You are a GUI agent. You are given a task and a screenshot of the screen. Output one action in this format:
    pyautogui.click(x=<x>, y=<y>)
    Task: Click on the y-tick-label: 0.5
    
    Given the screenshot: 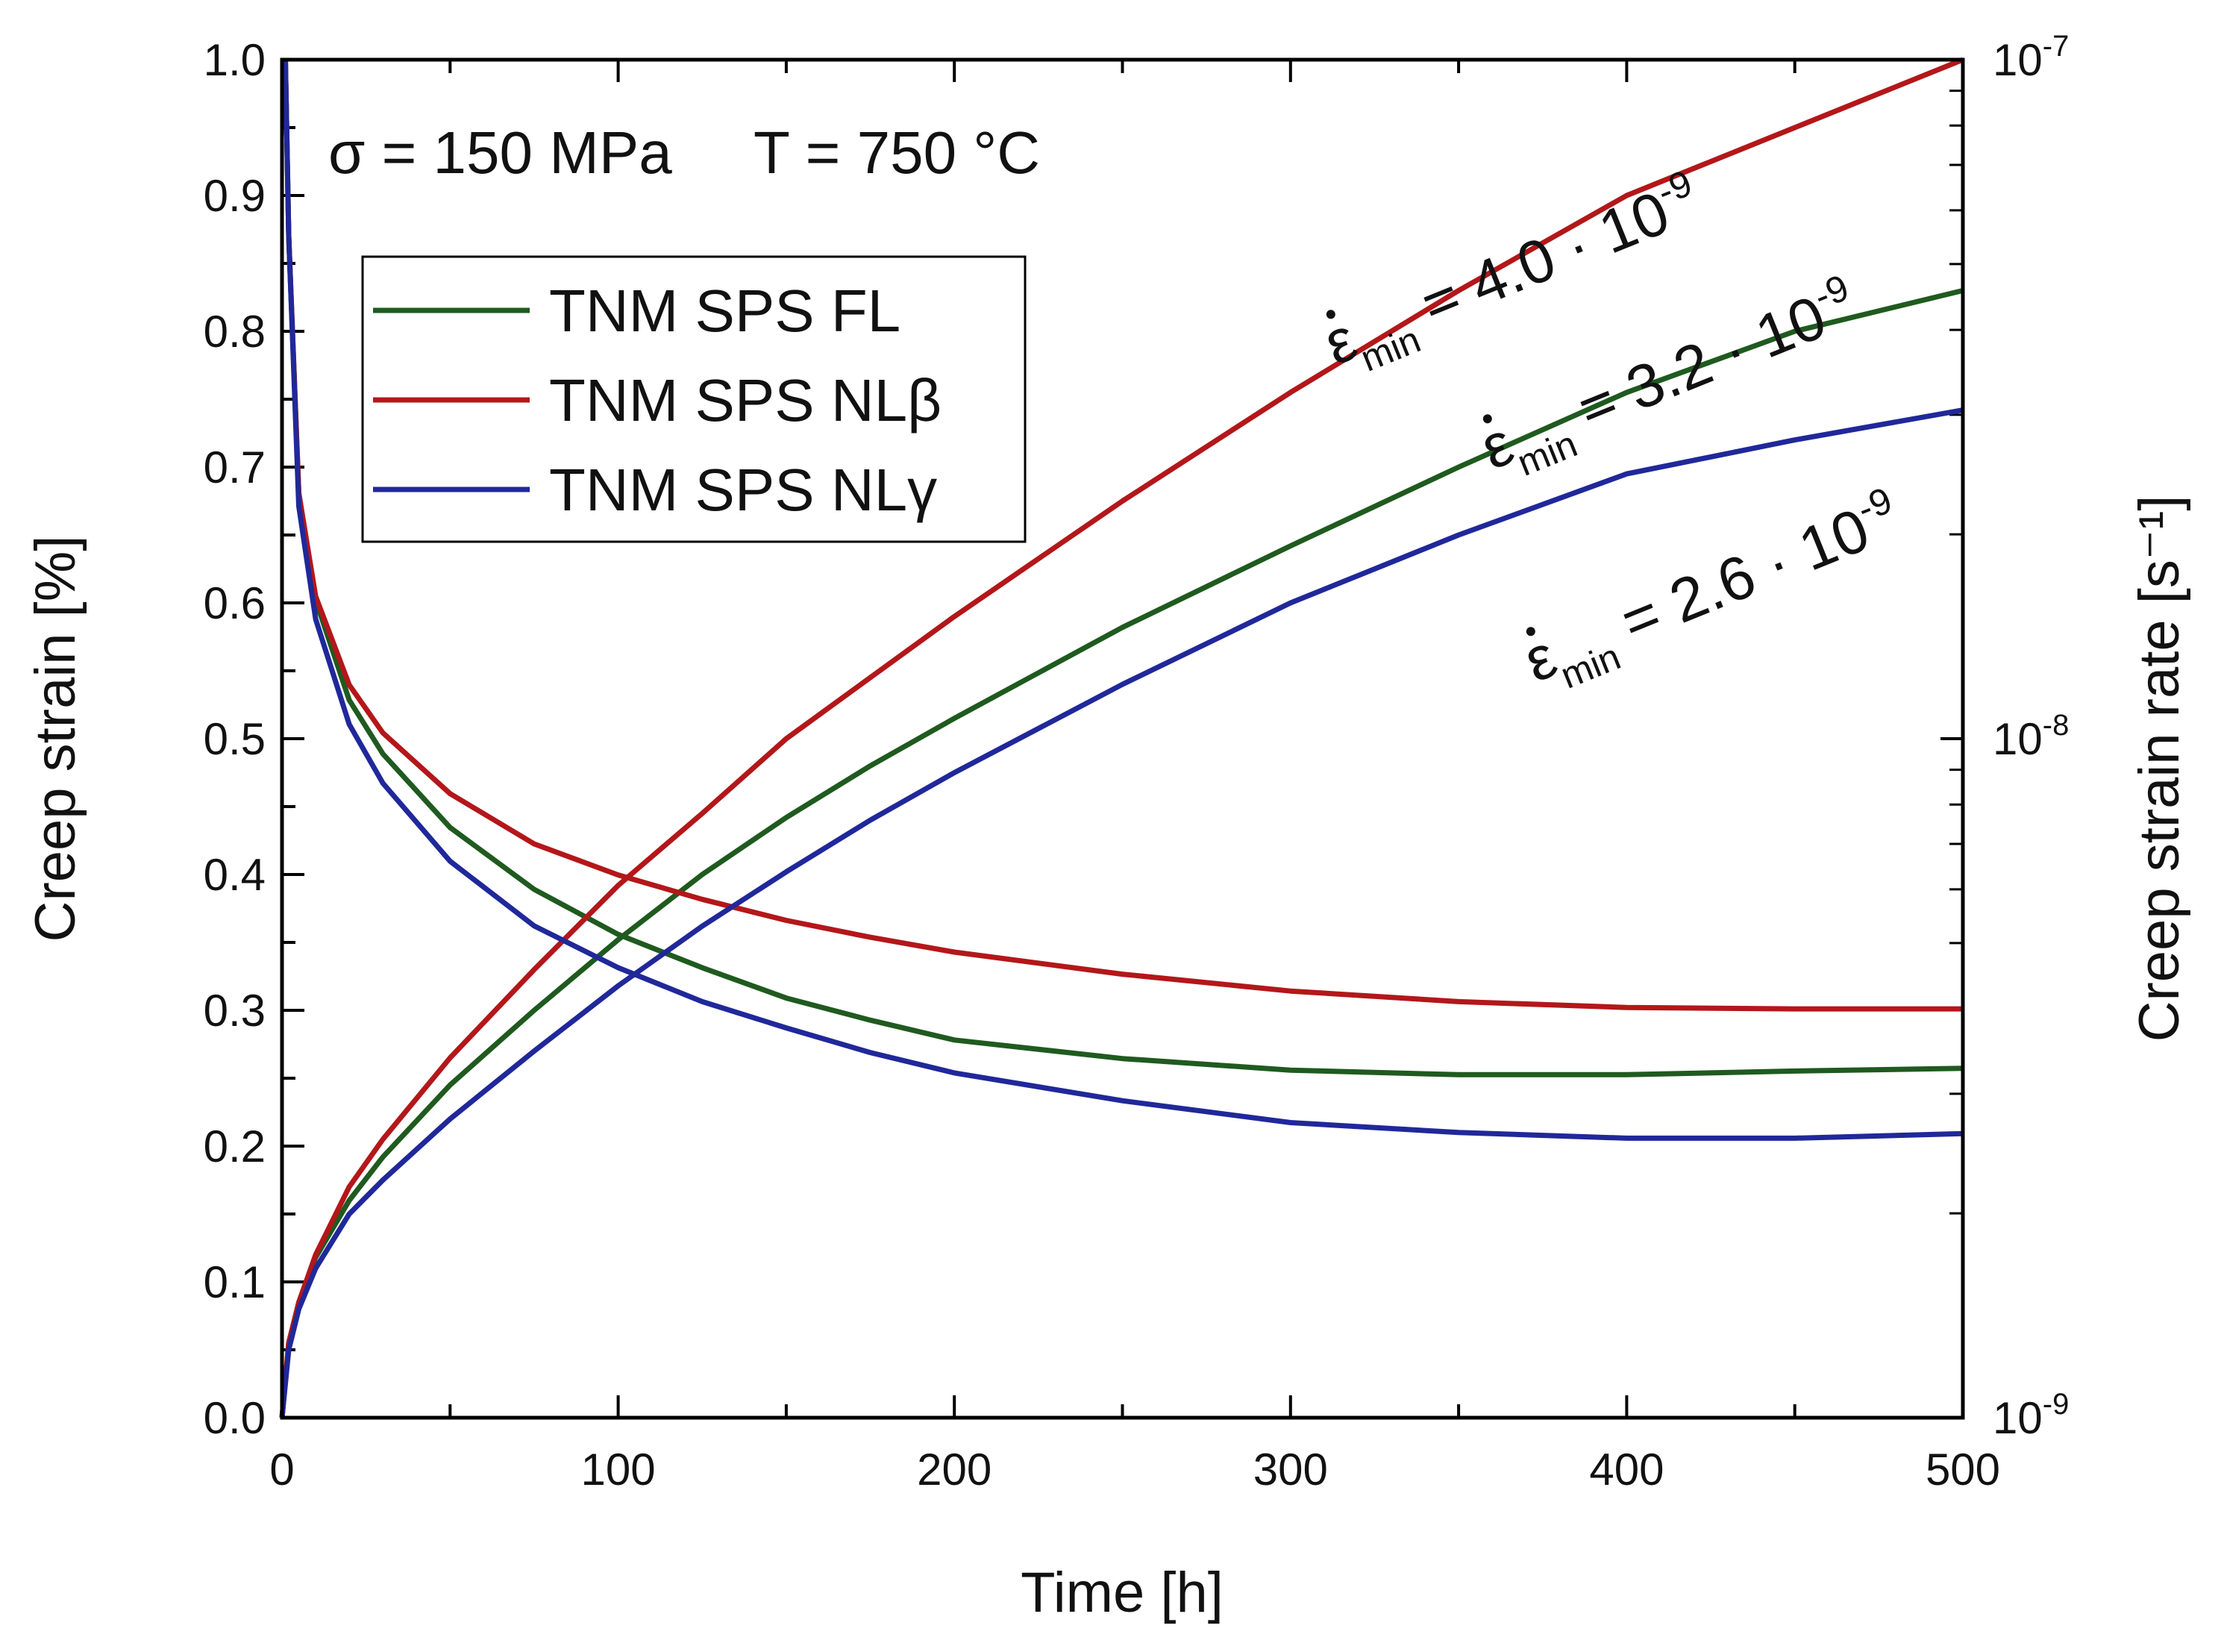 What is the action you would take?
    pyautogui.click(x=235, y=739)
    